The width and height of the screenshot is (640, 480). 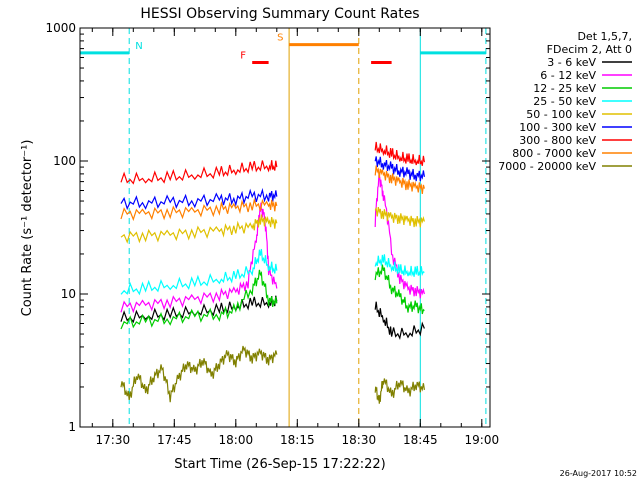 What do you see at coordinates (564, 88) in the screenshot?
I see `legend-label: 12 - 25 keV` at bounding box center [564, 88].